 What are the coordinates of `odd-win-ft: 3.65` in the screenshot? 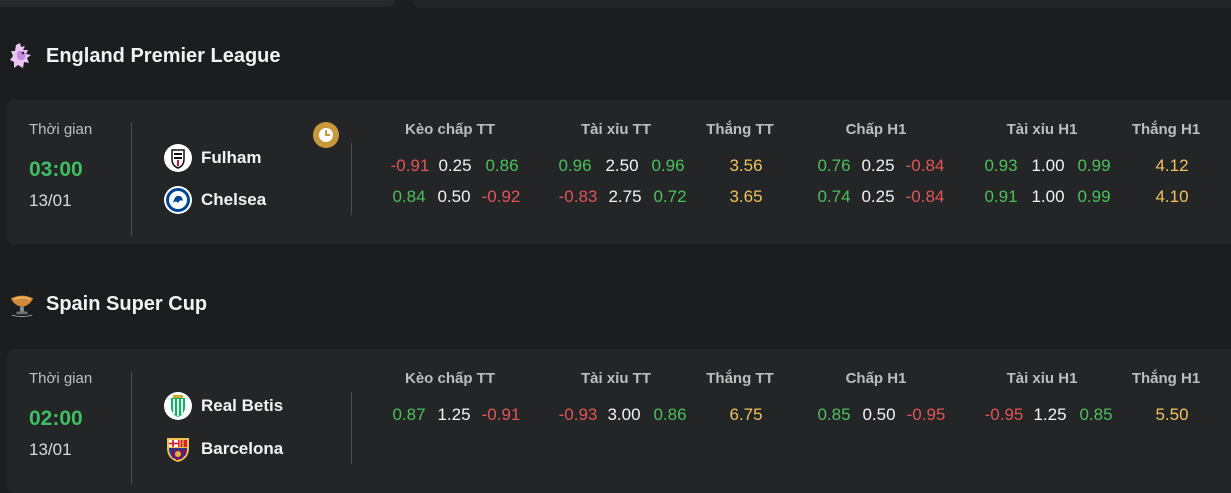 It's located at (746, 196).